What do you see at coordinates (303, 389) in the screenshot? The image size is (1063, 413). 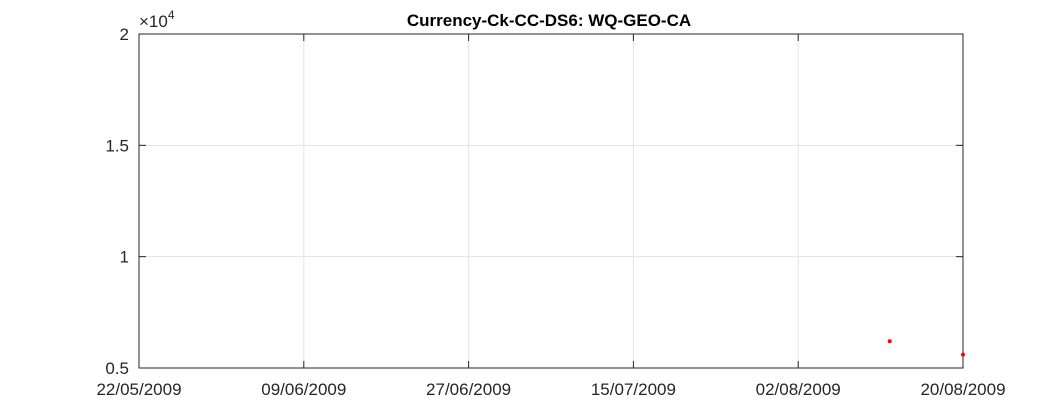 I see `x-tick-label: 09/06/2009` at bounding box center [303, 389].